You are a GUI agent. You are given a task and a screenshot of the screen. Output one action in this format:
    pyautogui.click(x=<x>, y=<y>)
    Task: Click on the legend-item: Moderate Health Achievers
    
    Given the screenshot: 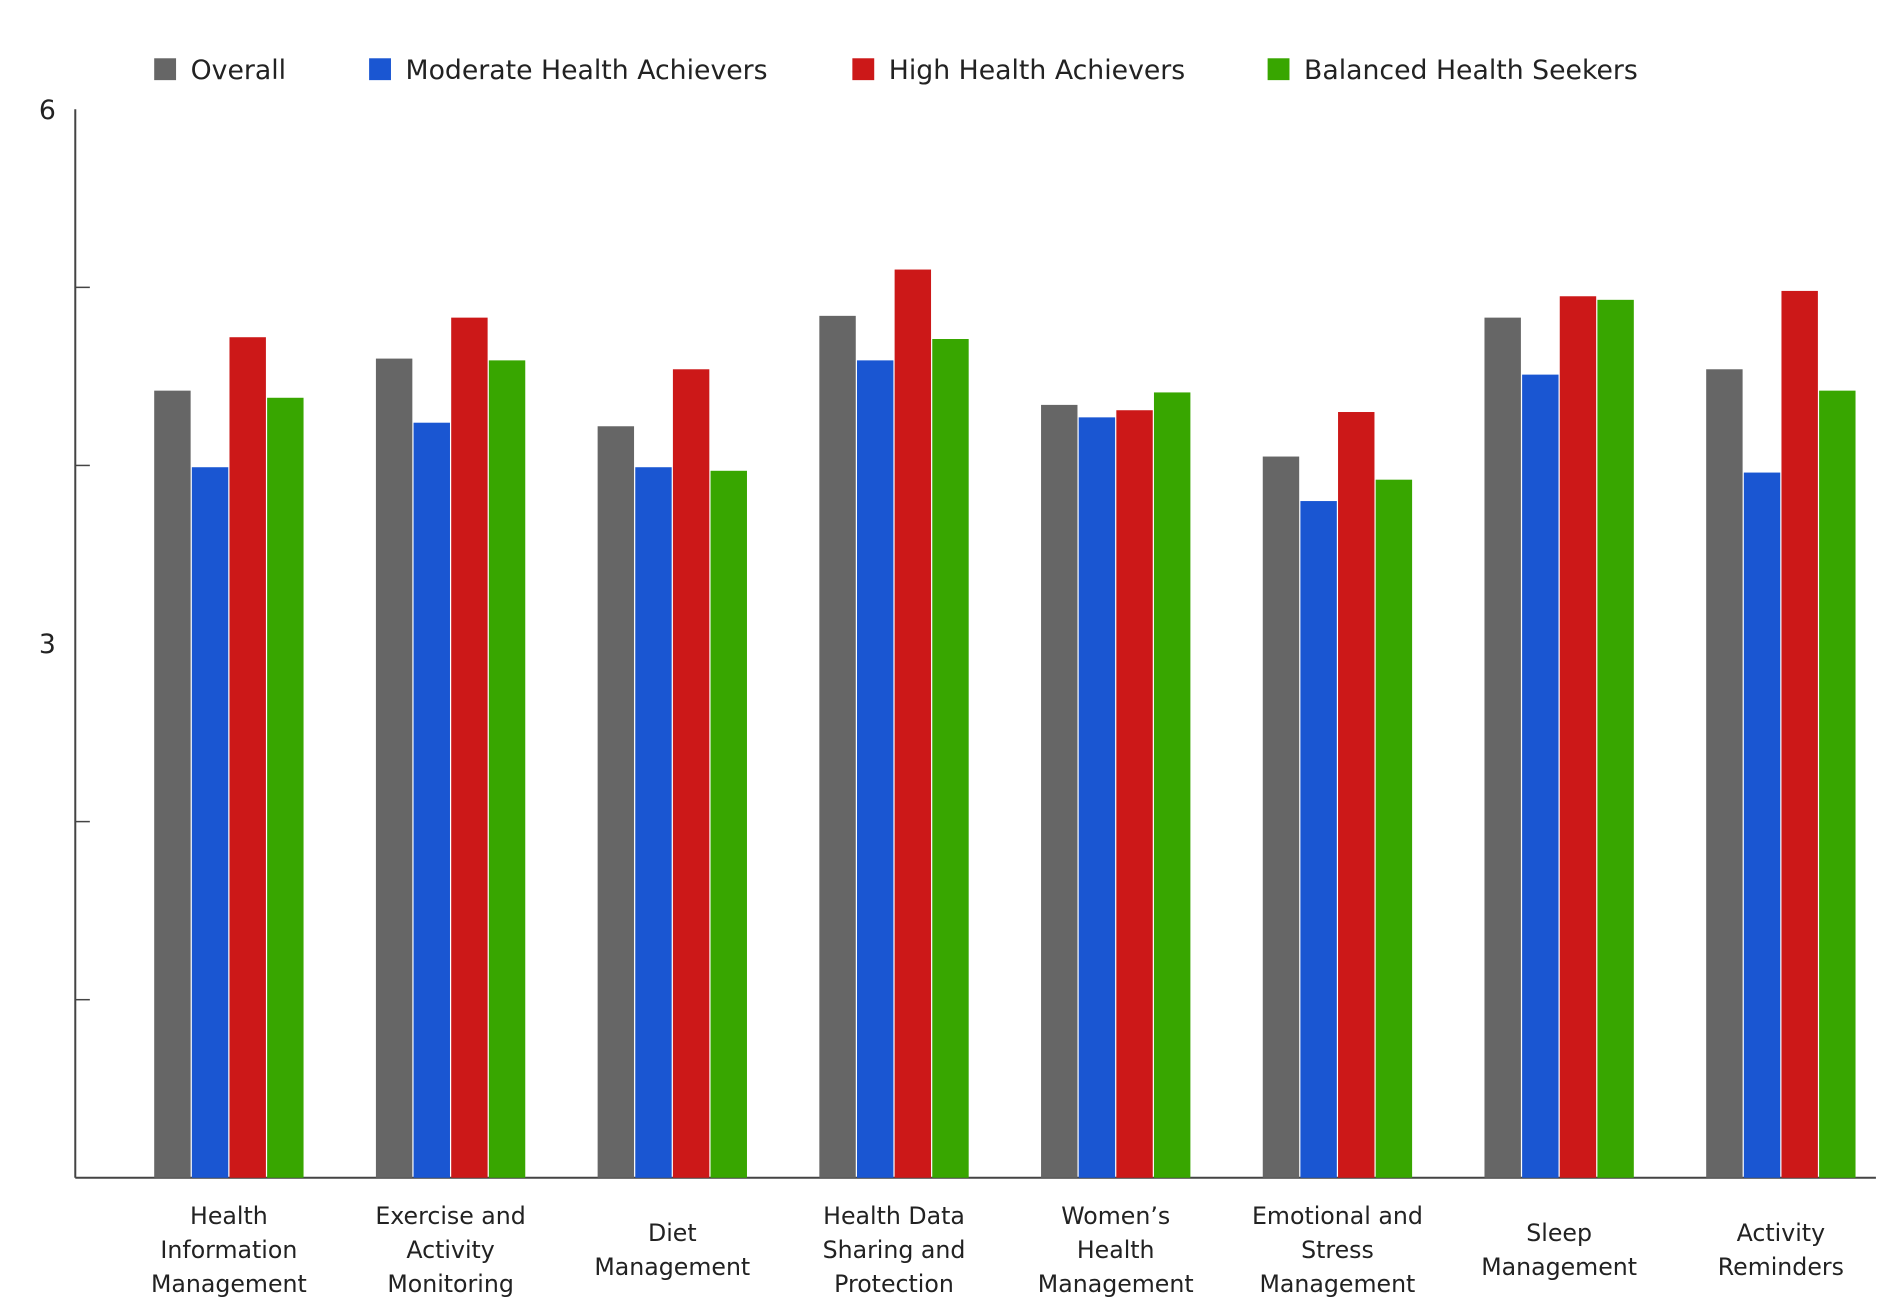 What is the action you would take?
    pyautogui.click(x=568, y=70)
    